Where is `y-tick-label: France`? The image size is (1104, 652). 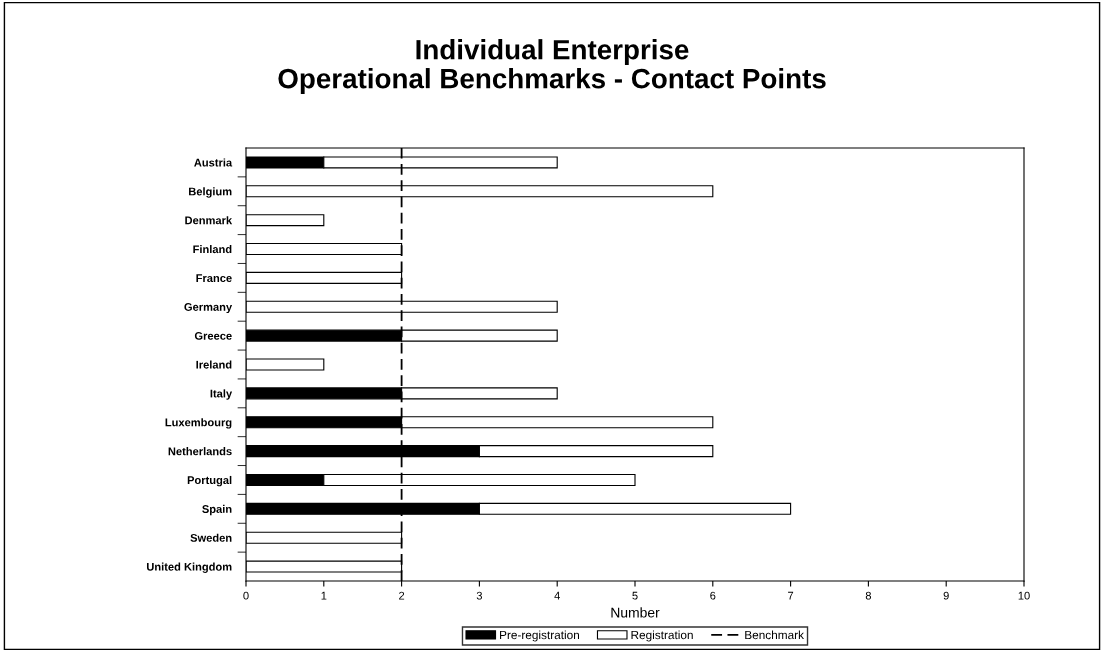 y-tick-label: France is located at coordinates (214, 278).